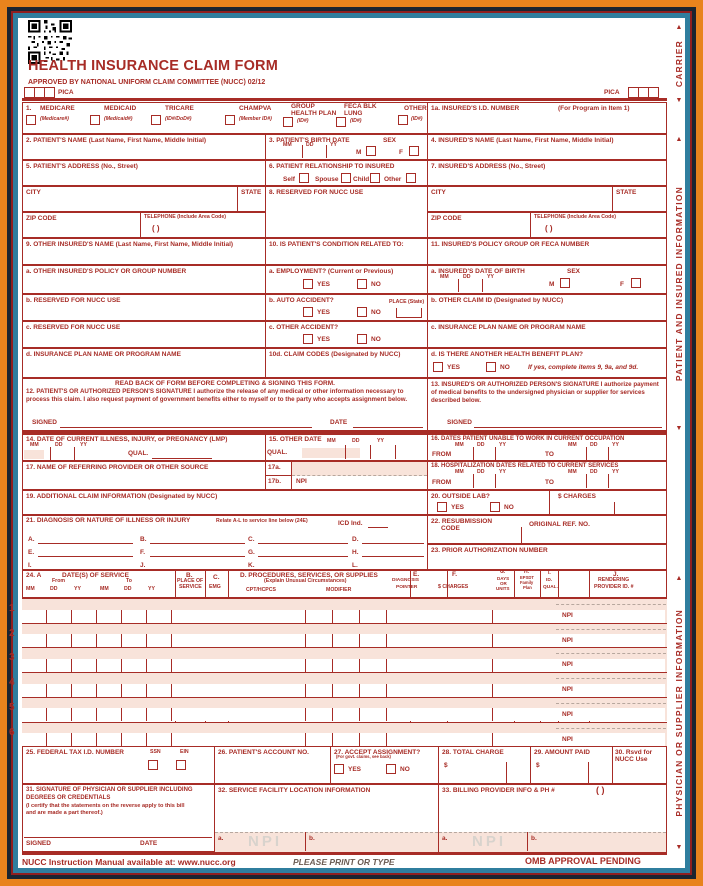 This screenshot has width=703, height=886. What do you see at coordinates (639, 765) in the screenshot?
I see `item30-box` at bounding box center [639, 765].